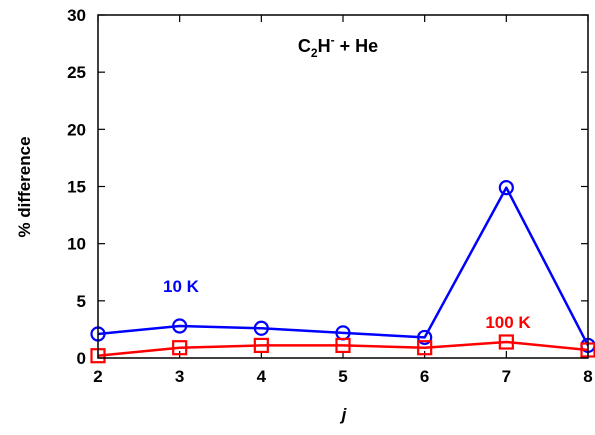 This screenshot has height=435, width=595. Describe the element at coordinates (181, 286) in the screenshot. I see `series-label-10k: 10 K` at that location.